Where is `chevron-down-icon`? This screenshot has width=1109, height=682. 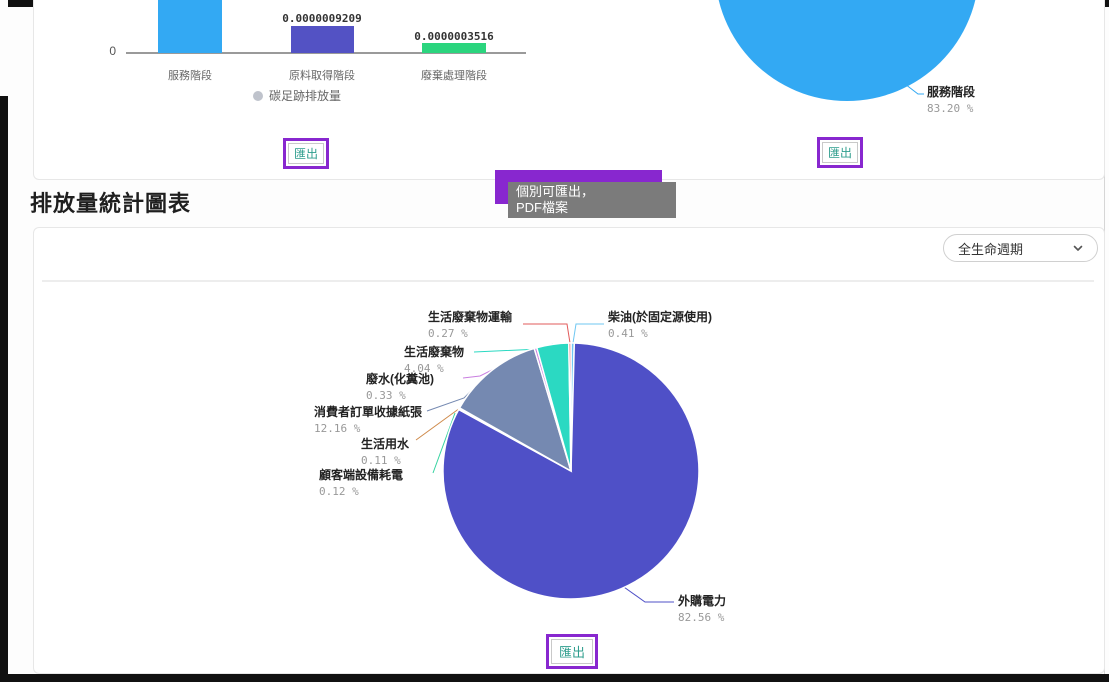
chevron-down-icon is located at coordinates (1078, 248).